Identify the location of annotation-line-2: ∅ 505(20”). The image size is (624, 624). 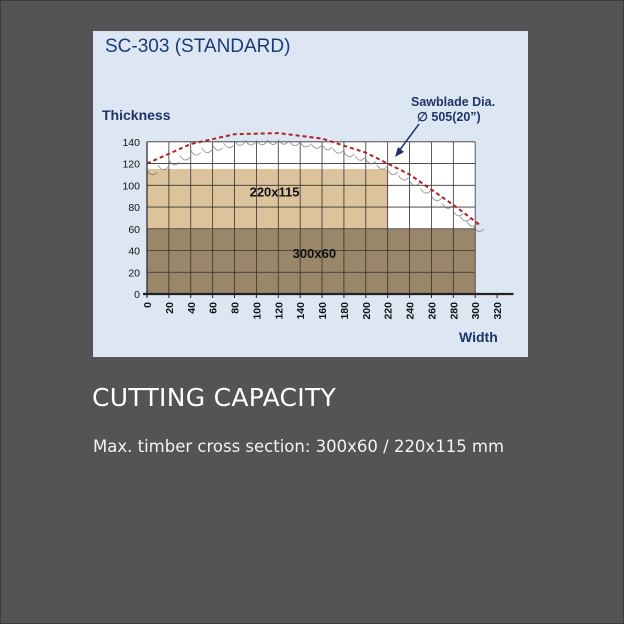
(449, 117).